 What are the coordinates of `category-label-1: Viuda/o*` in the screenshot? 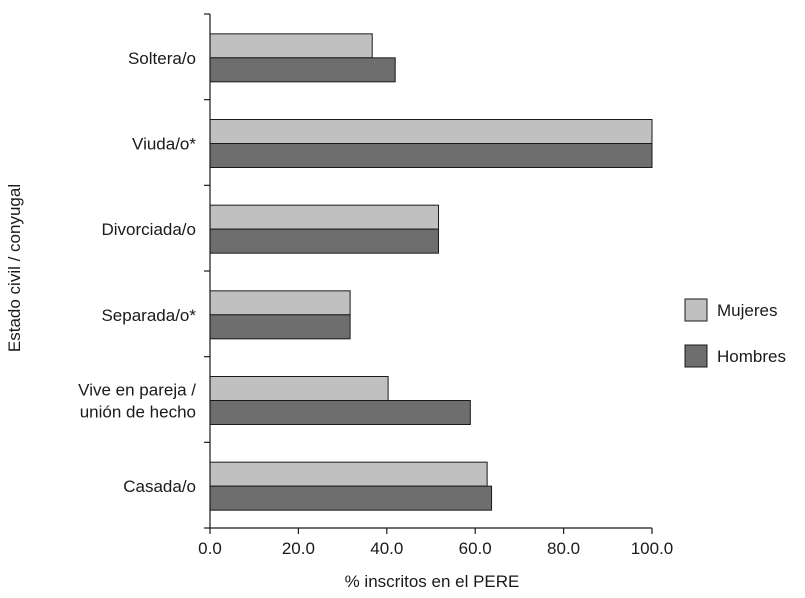 It's located at (164, 144).